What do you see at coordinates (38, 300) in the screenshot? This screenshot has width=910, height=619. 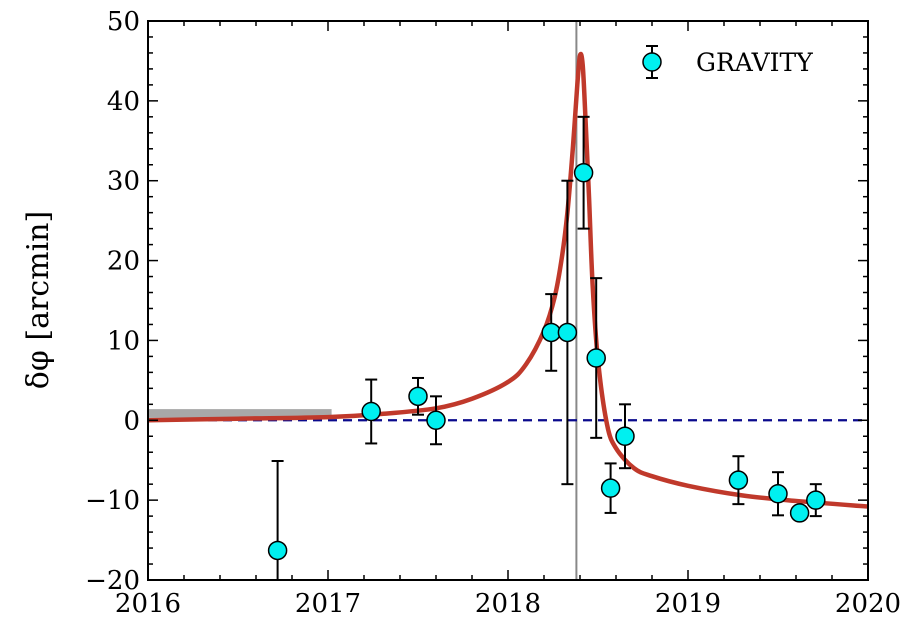 I see `y-axis-label: δφ [arcmin]` at bounding box center [38, 300].